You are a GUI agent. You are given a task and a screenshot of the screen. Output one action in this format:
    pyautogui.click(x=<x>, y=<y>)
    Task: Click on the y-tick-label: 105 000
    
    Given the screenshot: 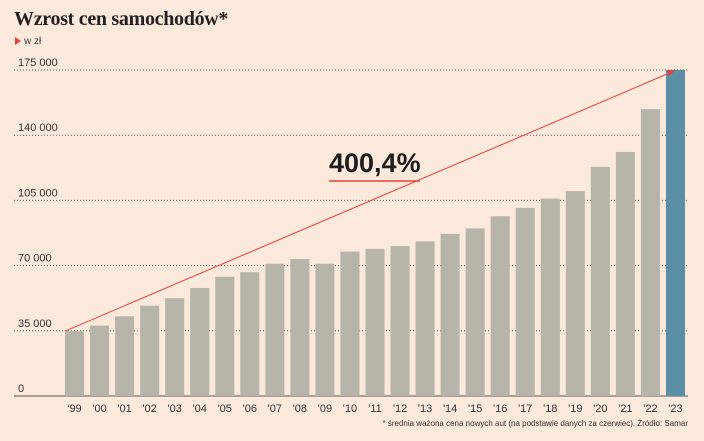 What is the action you would take?
    pyautogui.click(x=38, y=193)
    